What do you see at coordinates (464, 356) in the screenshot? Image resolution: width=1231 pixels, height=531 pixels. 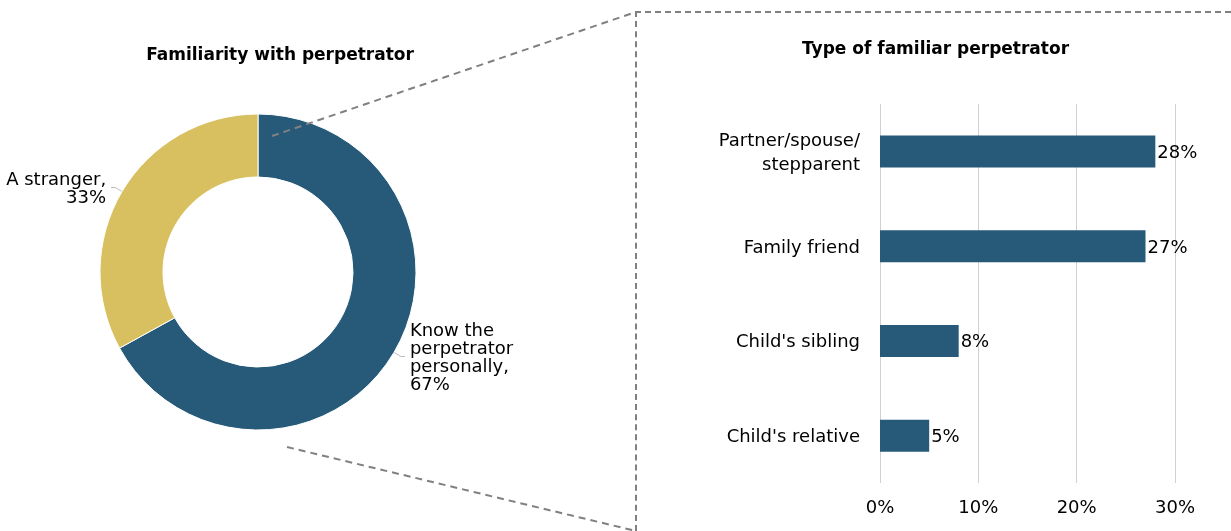 I see `slice-label: Know the perpetrator personally, 67%` at bounding box center [464, 356].